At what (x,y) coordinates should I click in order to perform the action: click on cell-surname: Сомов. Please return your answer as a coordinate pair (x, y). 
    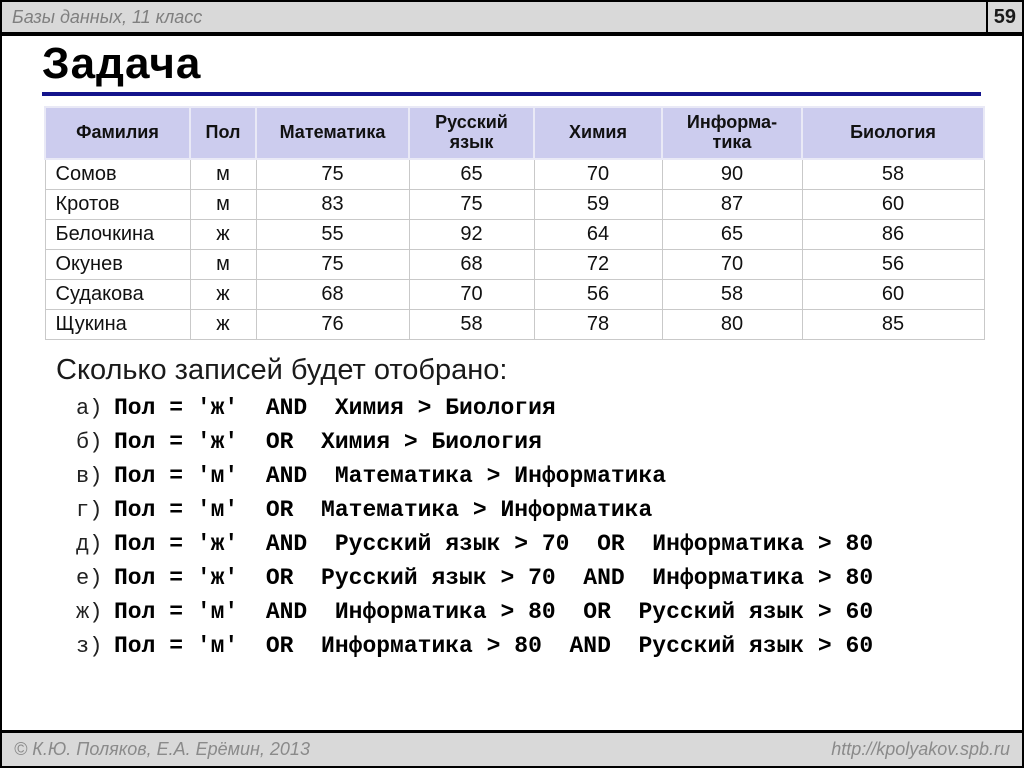
    Looking at the image, I should click on (117, 174).